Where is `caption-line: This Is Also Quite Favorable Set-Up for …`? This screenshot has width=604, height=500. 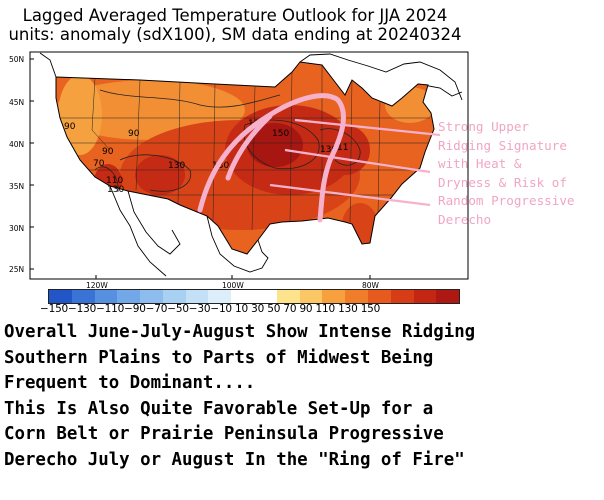 caption-line: This Is Also Quite Favorable Set-Up for … is located at coordinates (219, 408).